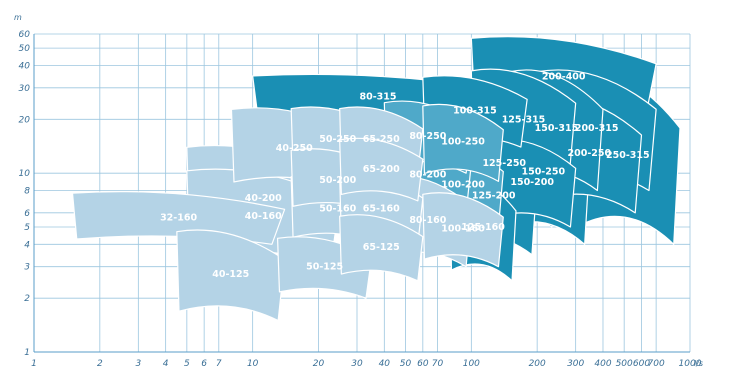  Describe the element at coordinates (406, 364) in the screenshot. I see `x-tick-label: 50` at that location.